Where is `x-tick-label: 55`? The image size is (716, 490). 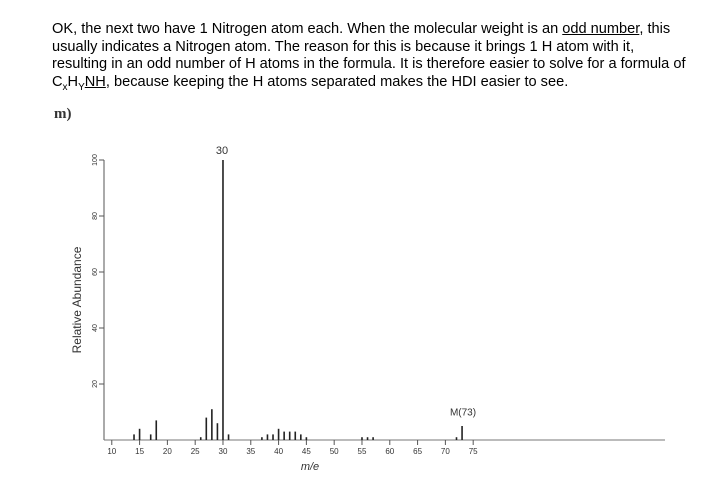 x-tick-label: 55 is located at coordinates (362, 451).